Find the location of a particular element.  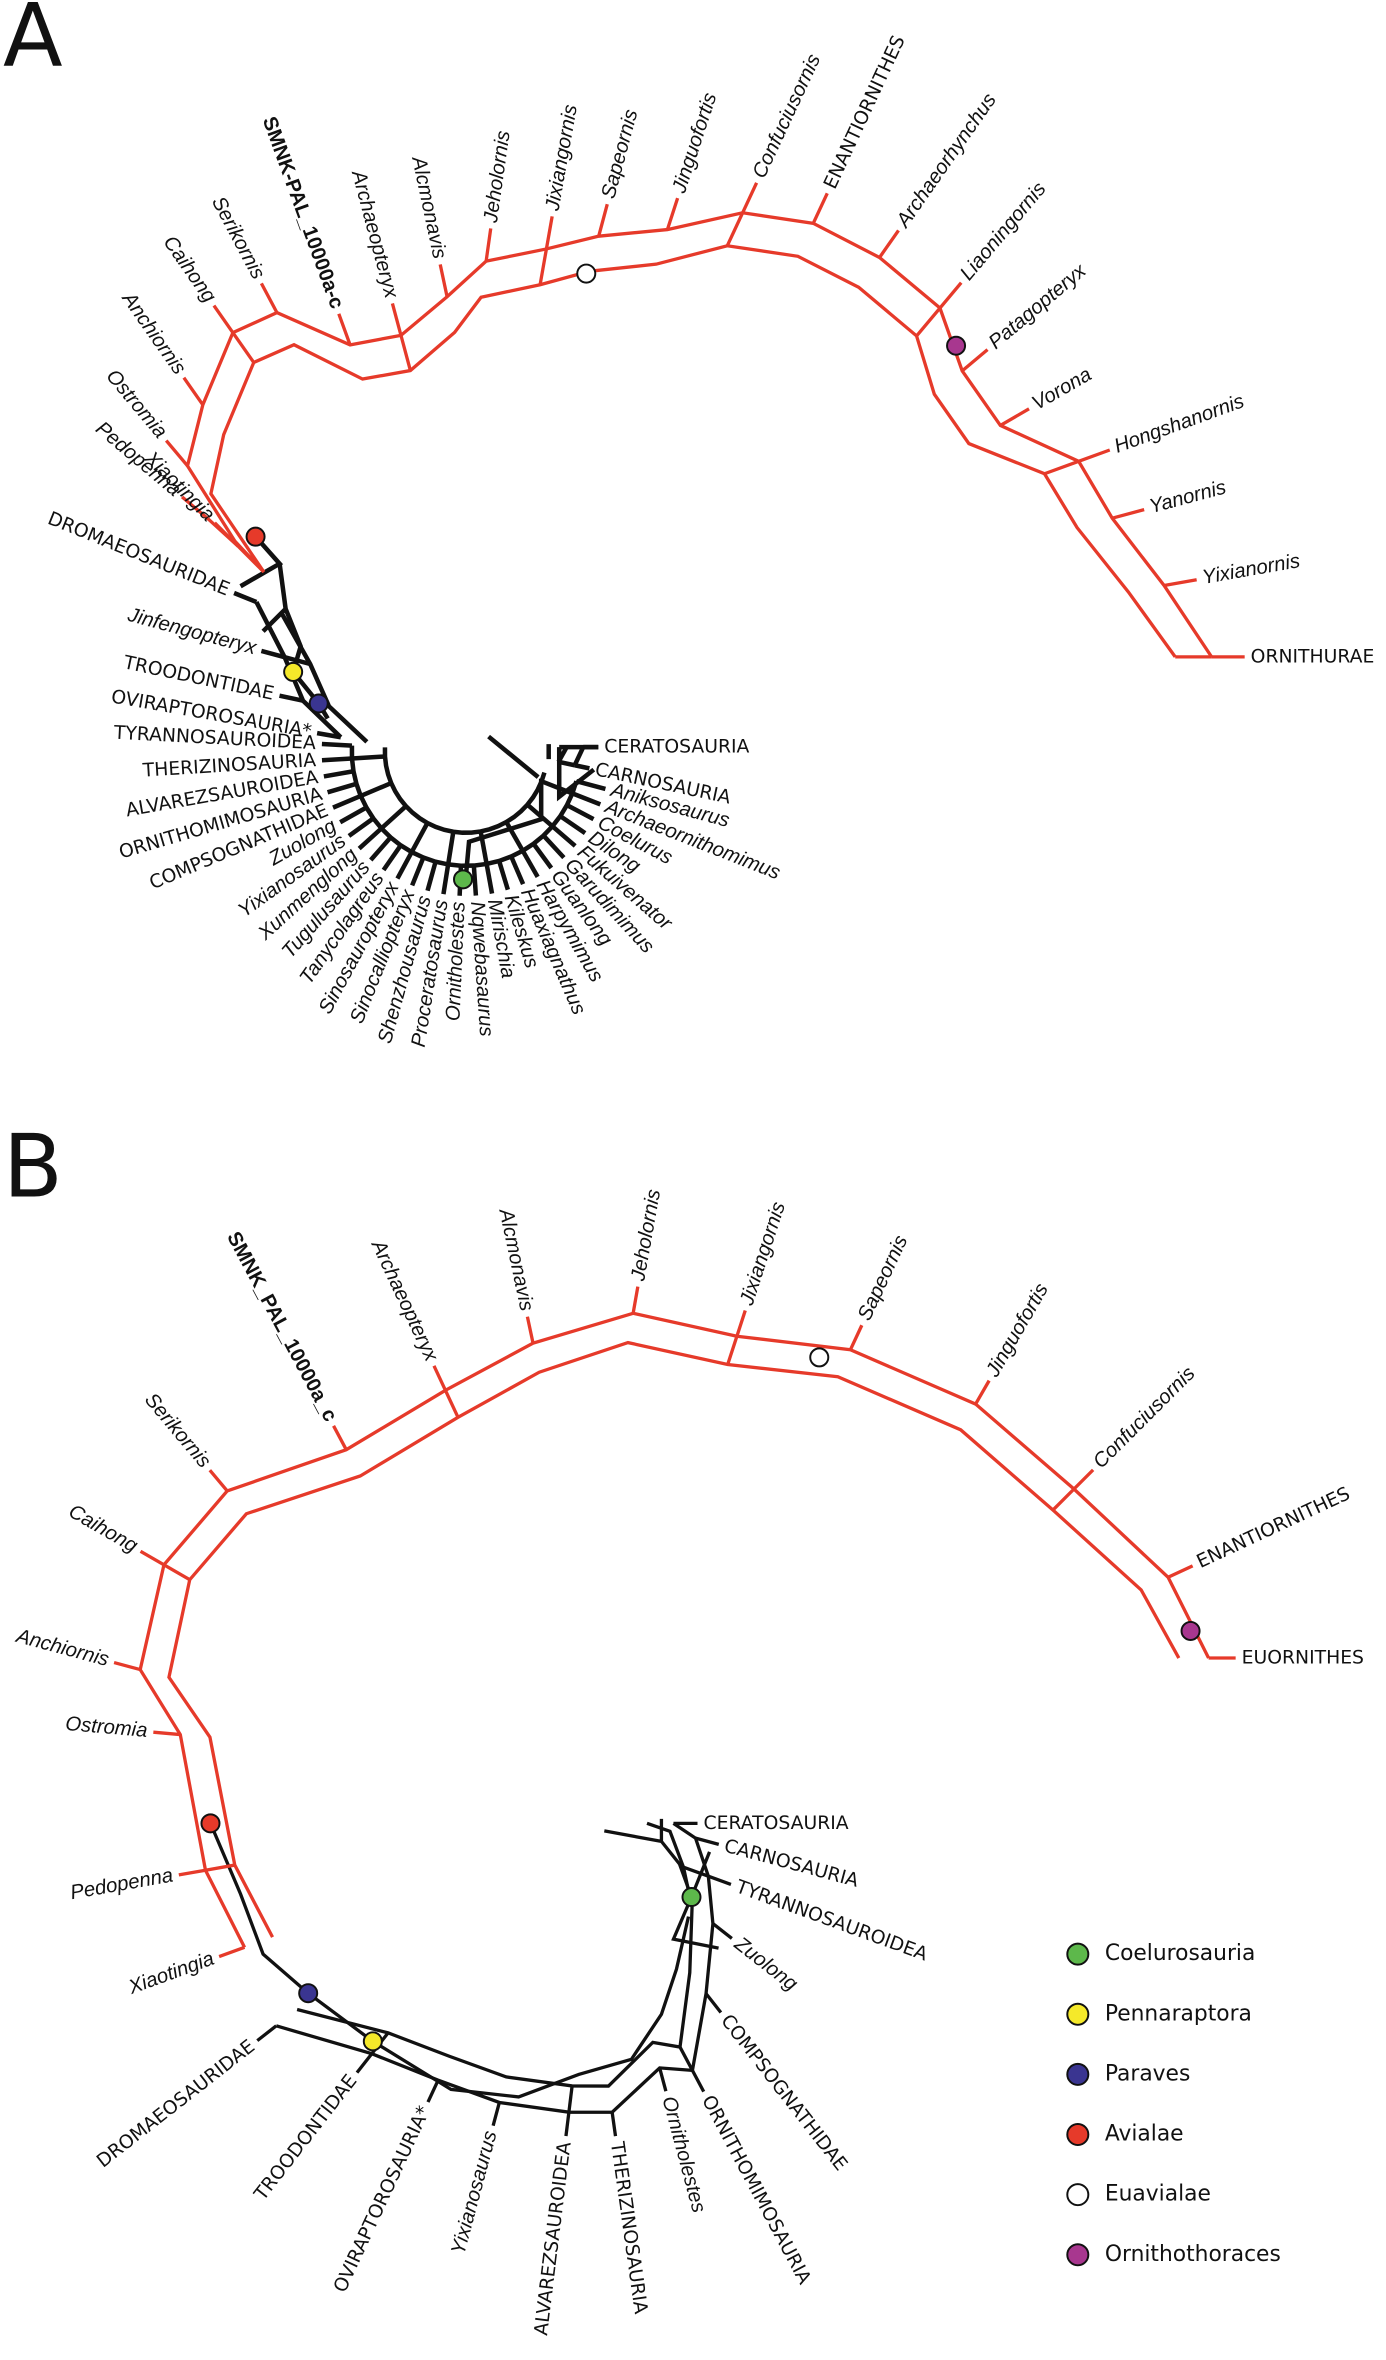

taxon-label: Archaeopteryx is located at coordinates (375, 234).